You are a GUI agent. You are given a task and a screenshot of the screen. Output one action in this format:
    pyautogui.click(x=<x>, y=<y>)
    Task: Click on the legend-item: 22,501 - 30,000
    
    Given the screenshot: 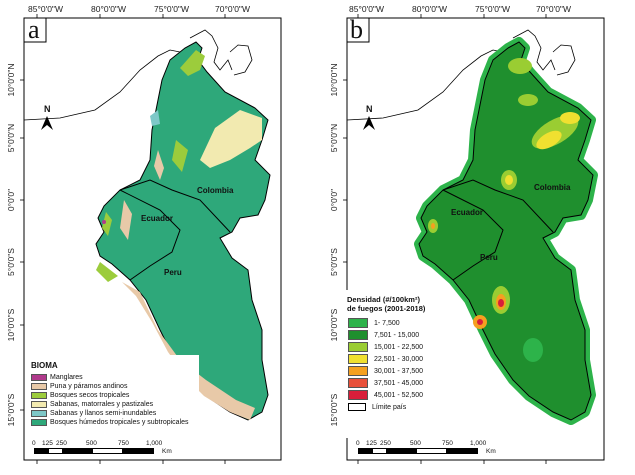 What is the action you would take?
    pyautogui.click(x=401, y=359)
    